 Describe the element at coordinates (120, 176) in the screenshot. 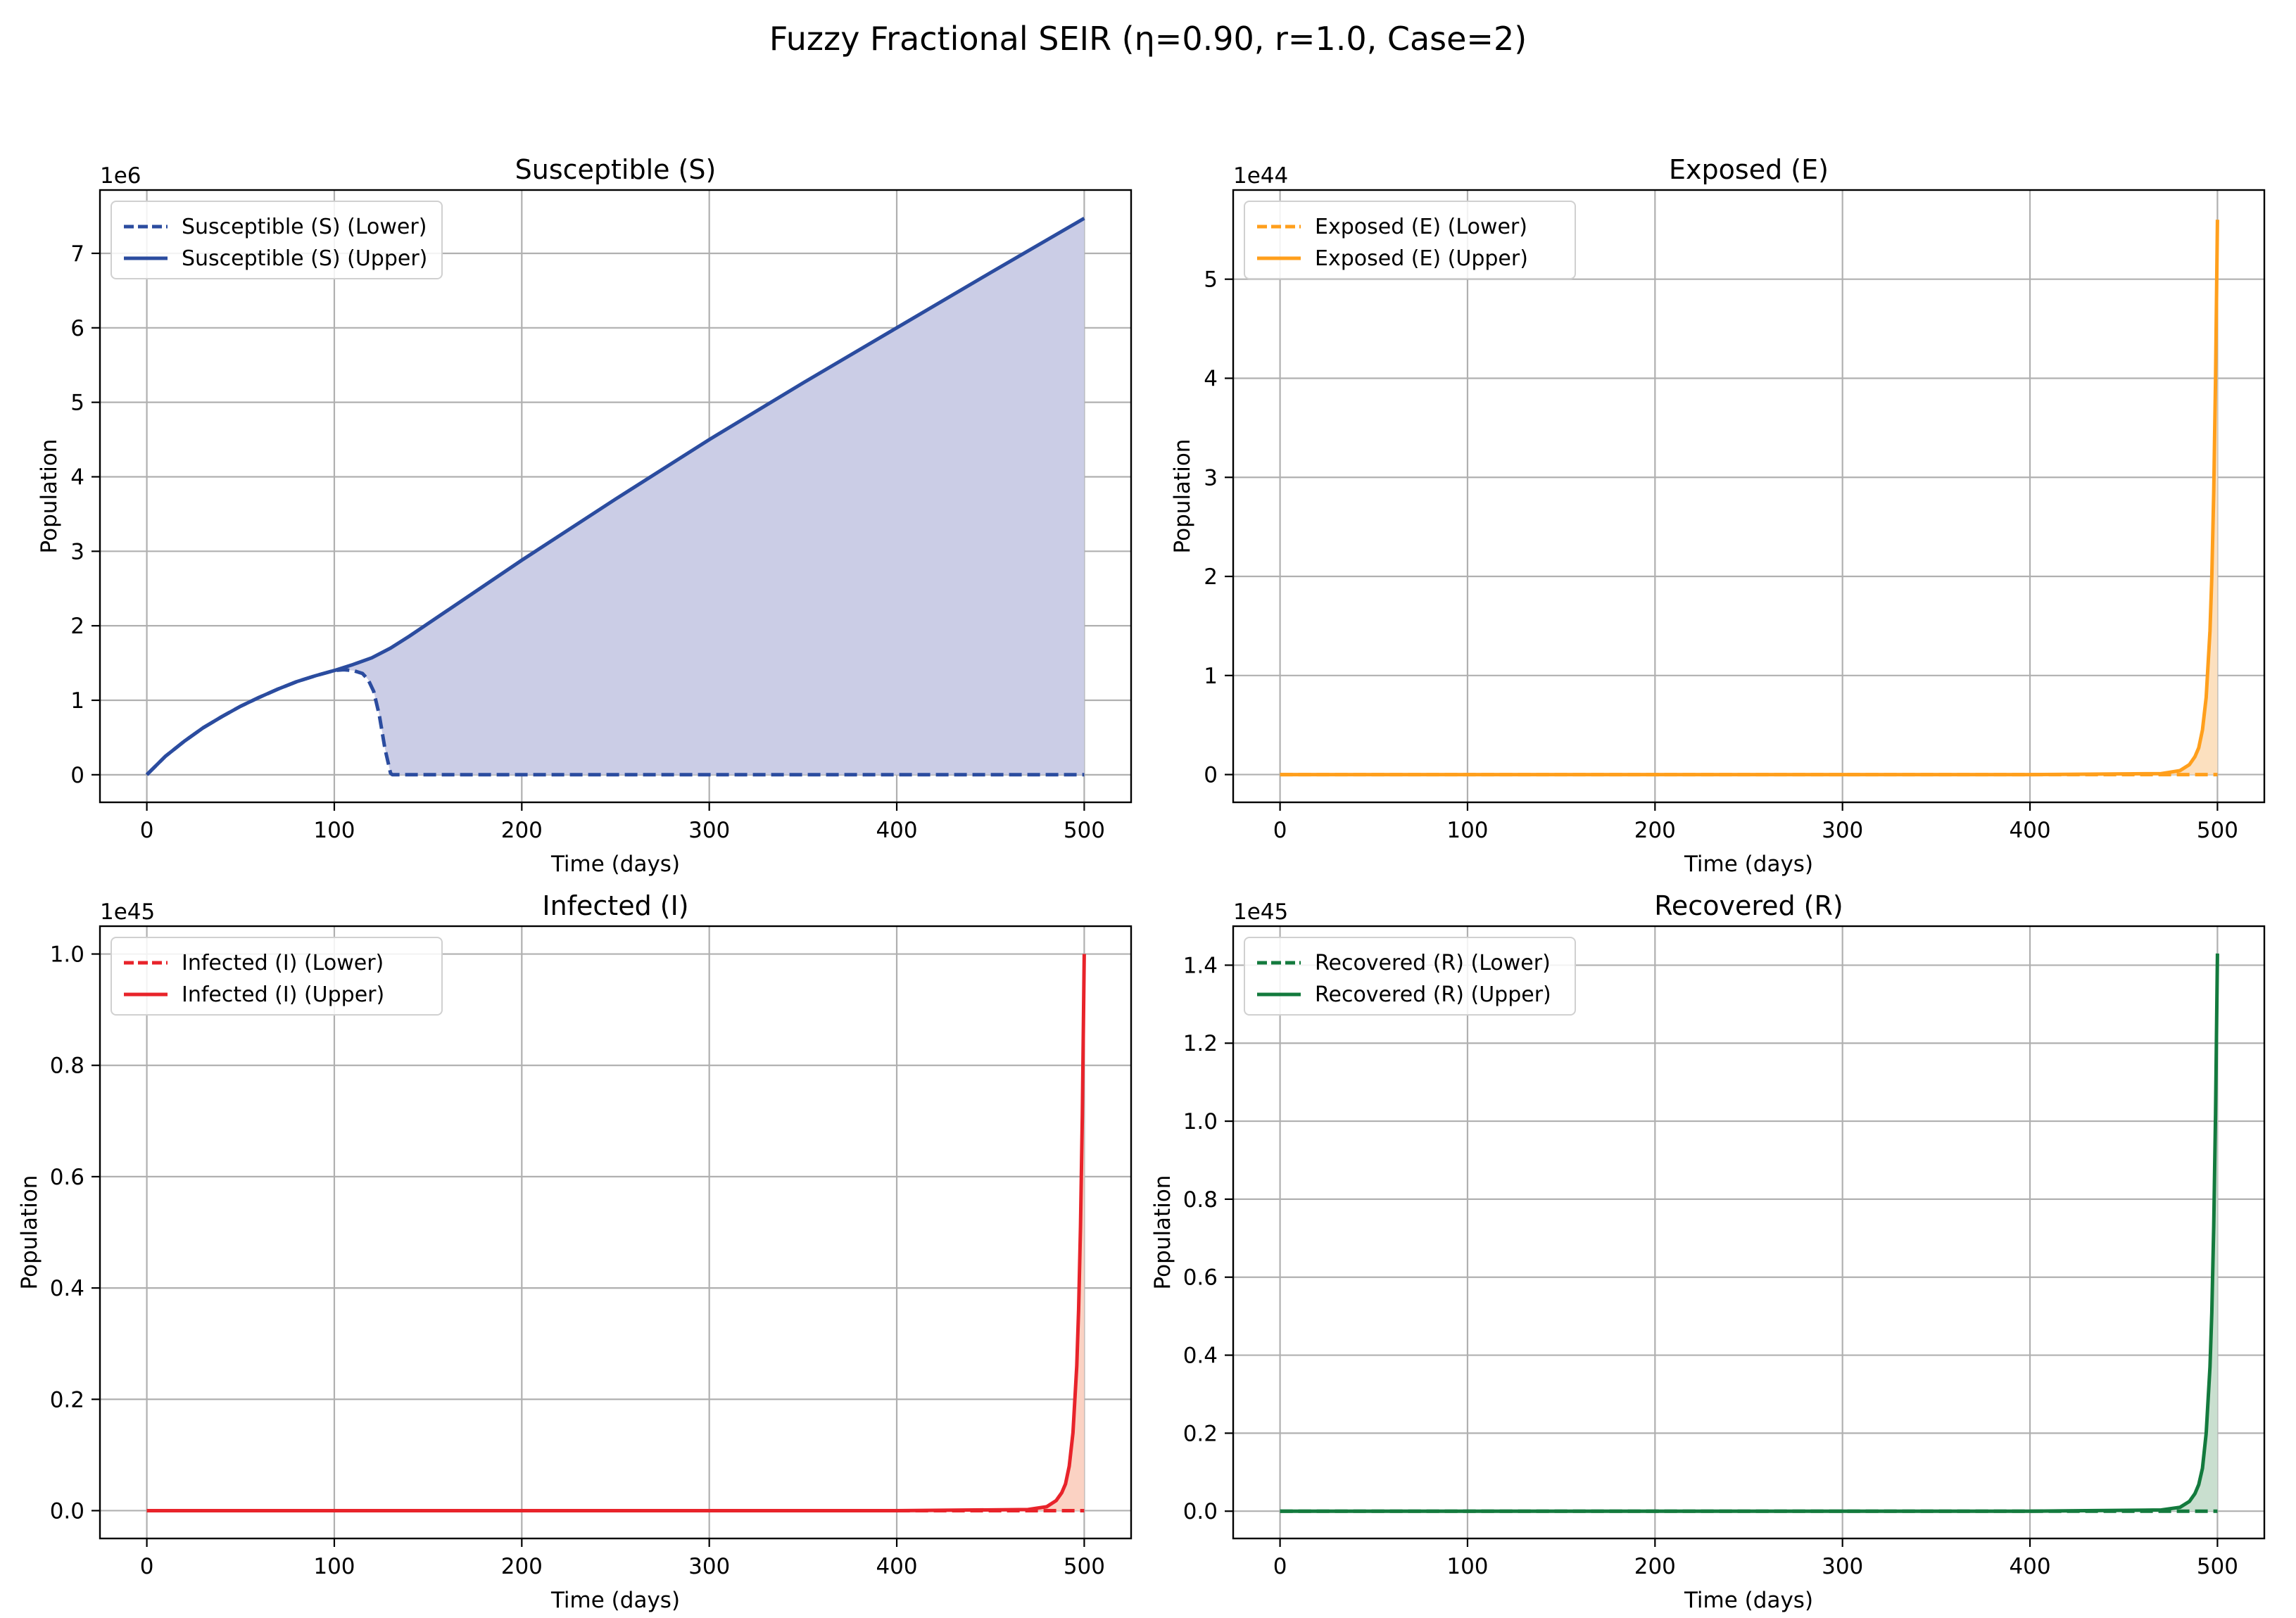

I see `axis-offset-label: 1e6` at that location.